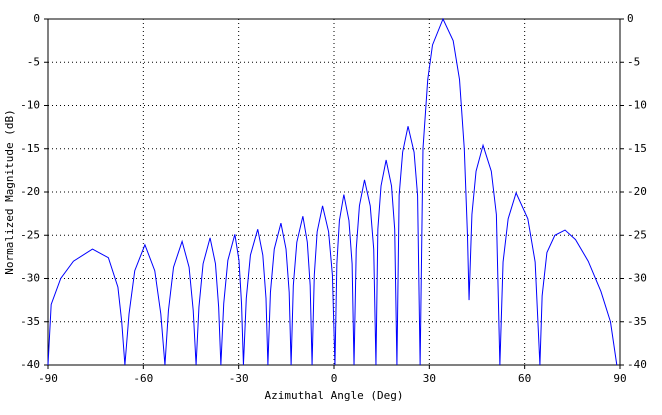 This screenshot has width=662, height=415. Describe the element at coordinates (333, 395) in the screenshot. I see `x-axis-label: Azimuthal Angle (Deg)` at that location.